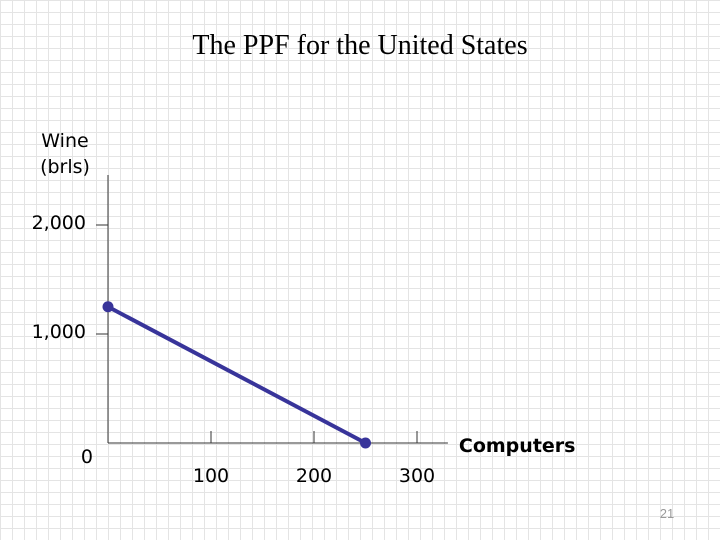  I want to click on x-axis-label: Computers, so click(517, 446).